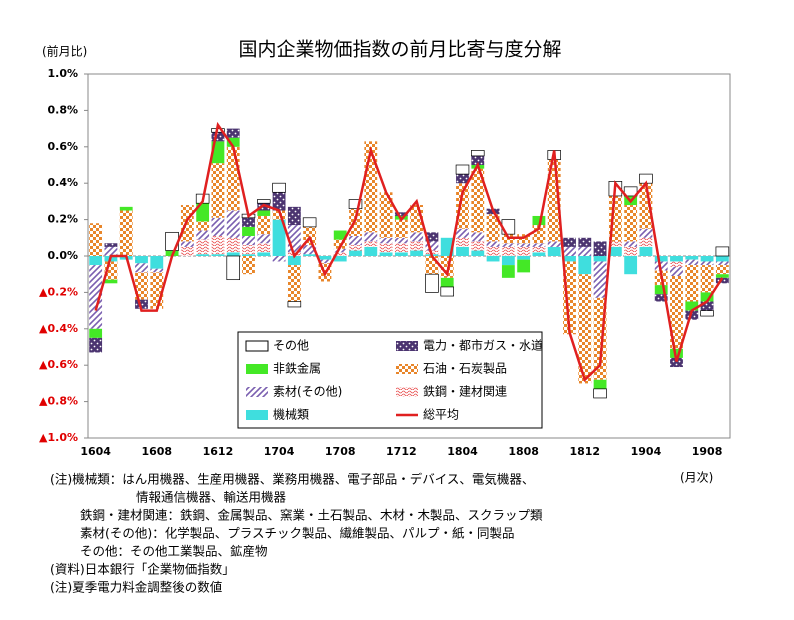 This screenshot has width=794, height=620. What do you see at coordinates (62, 109) in the screenshot?
I see `y-tick-label: 0.8%` at bounding box center [62, 109].